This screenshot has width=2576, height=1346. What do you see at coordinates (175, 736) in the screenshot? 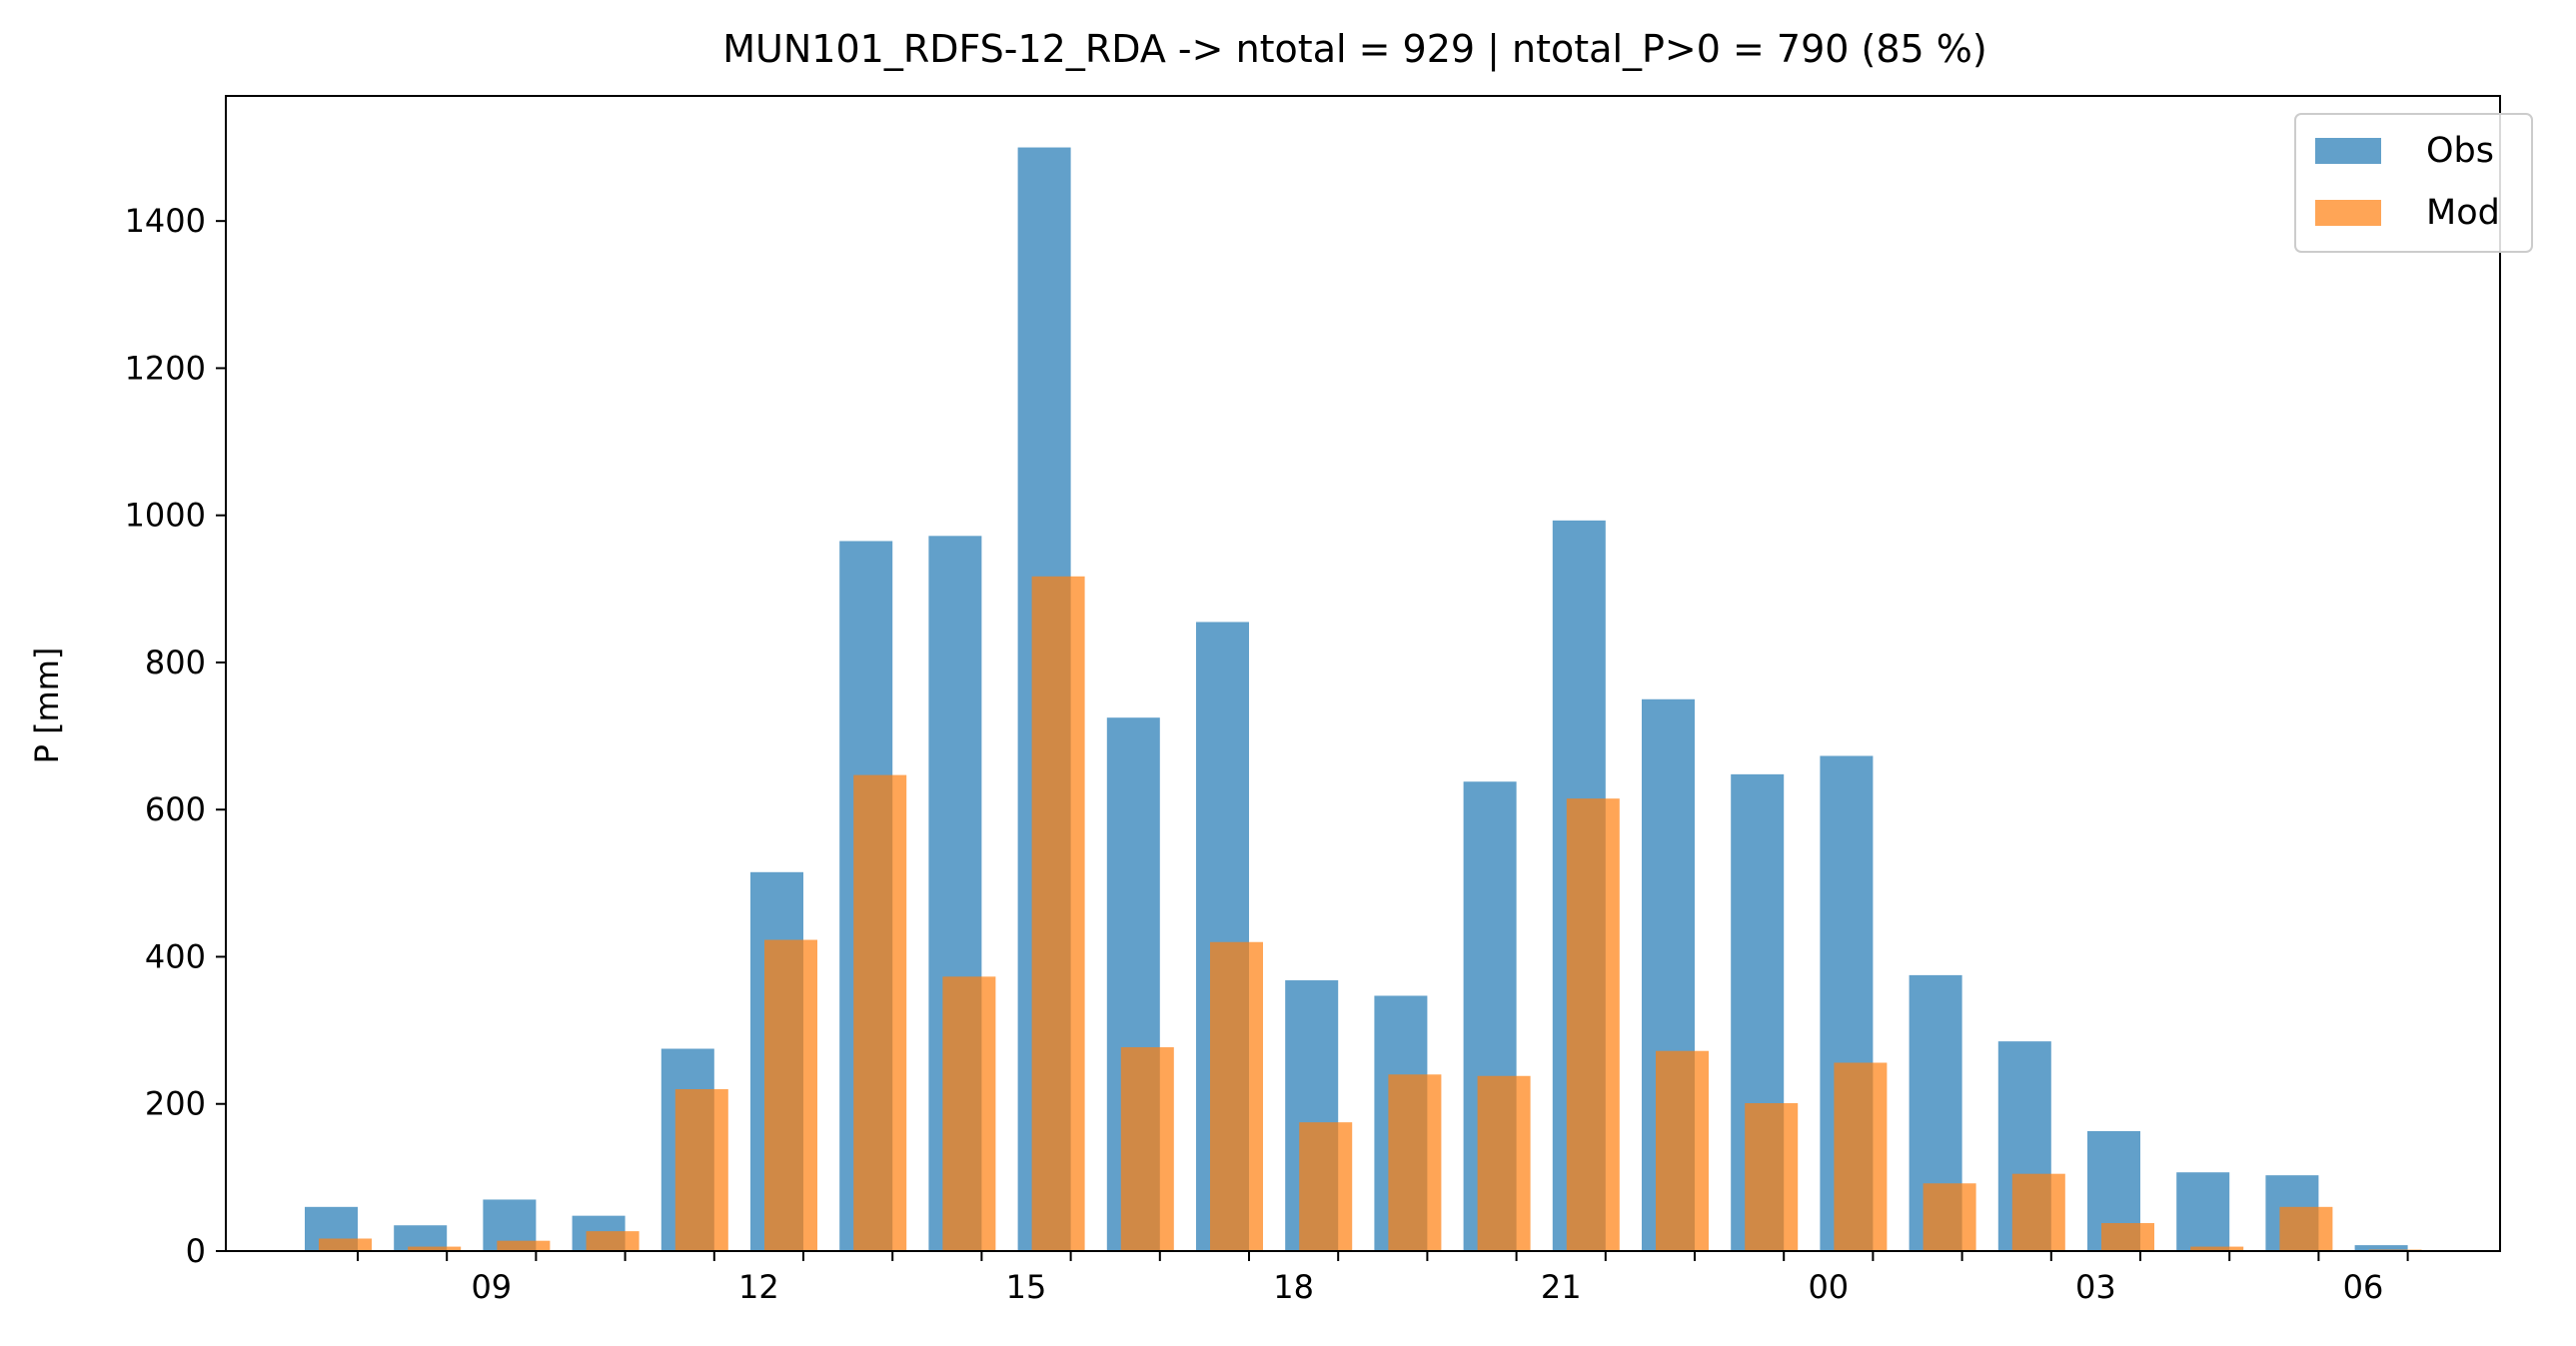
I see `y-axis: 0 200 400 600 800 1000 1200 1400` at bounding box center [175, 736].